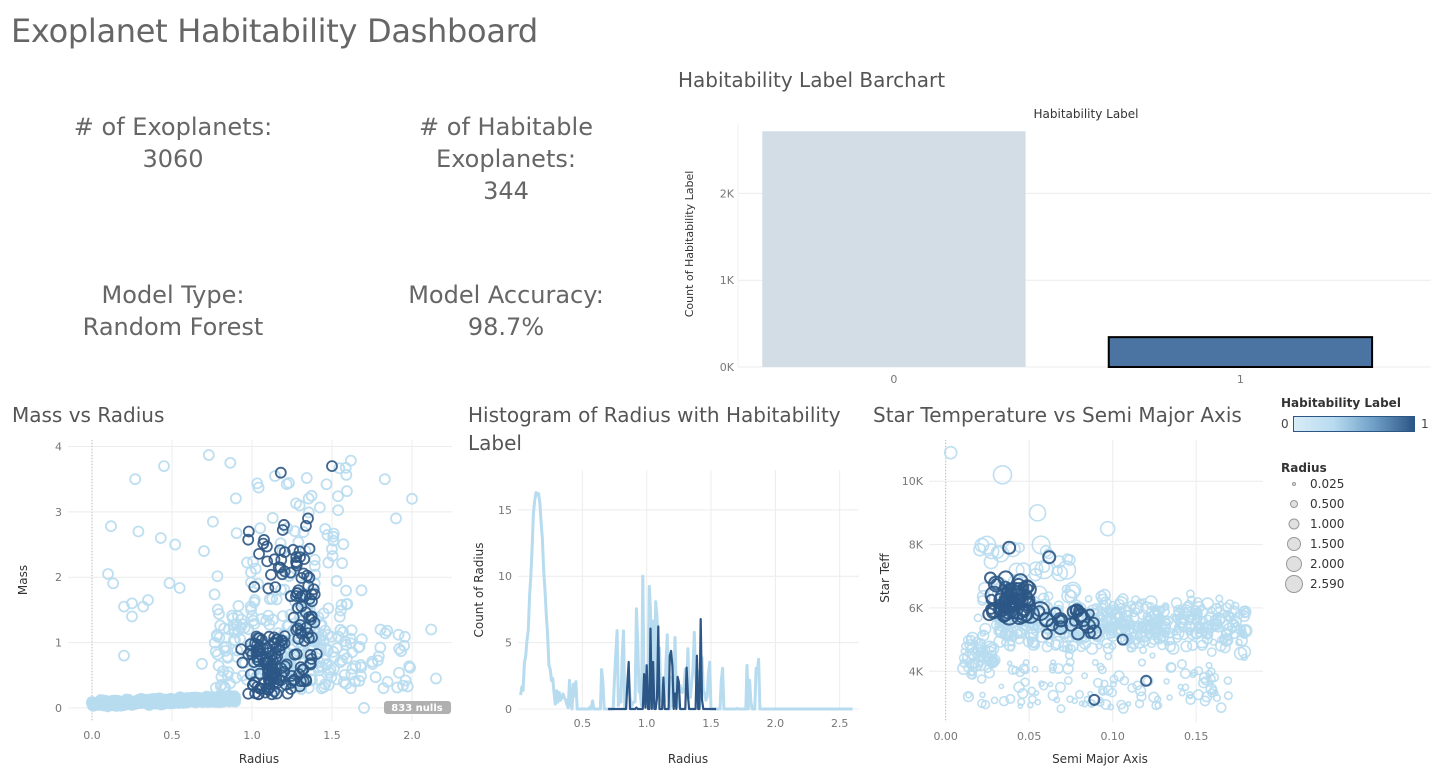 The width and height of the screenshot is (1440, 782). What do you see at coordinates (58, 447) in the screenshot?
I see `mass-radius-y-tick-label: 4` at bounding box center [58, 447].